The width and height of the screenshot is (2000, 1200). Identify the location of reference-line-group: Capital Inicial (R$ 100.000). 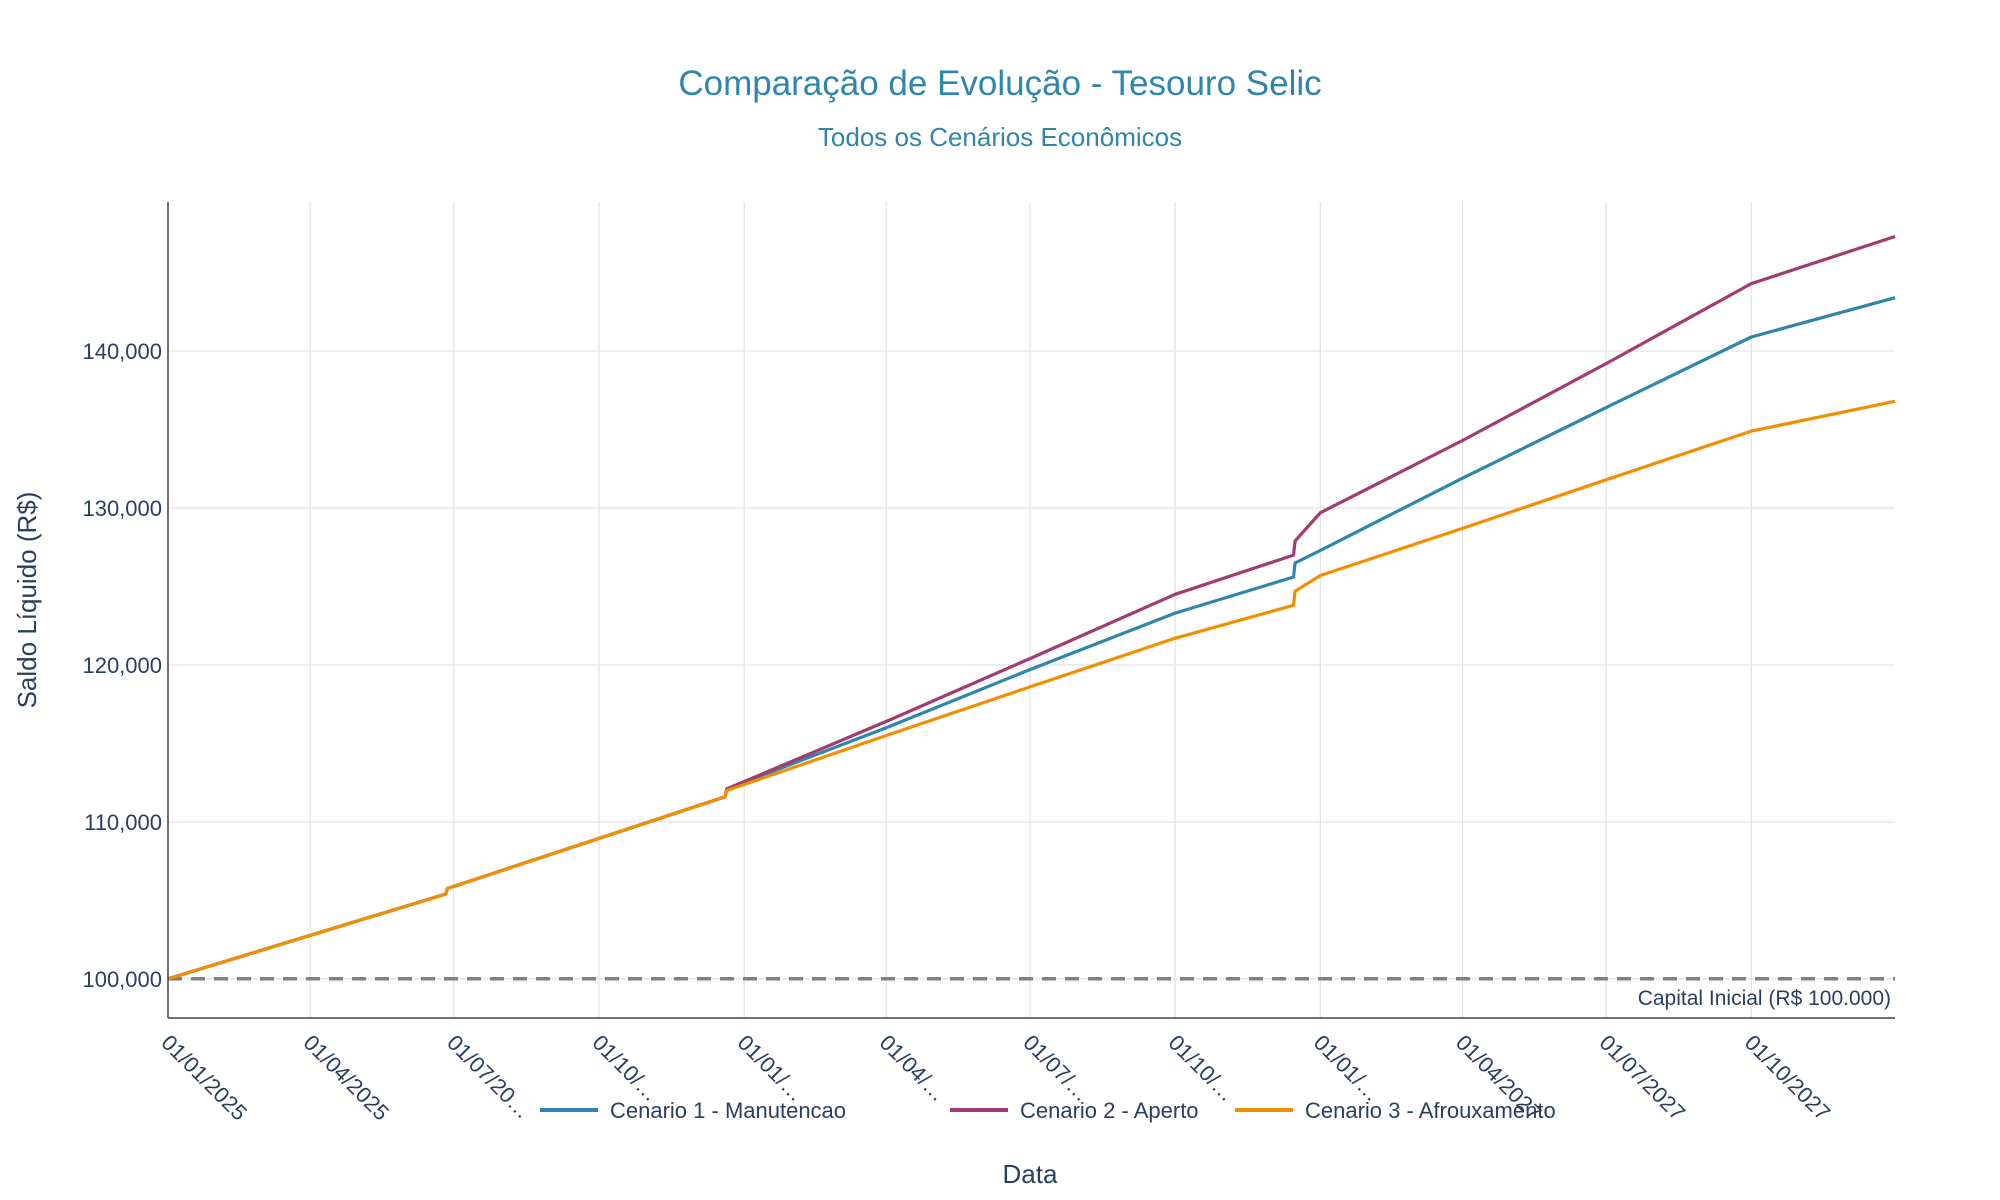
(1031, 993).